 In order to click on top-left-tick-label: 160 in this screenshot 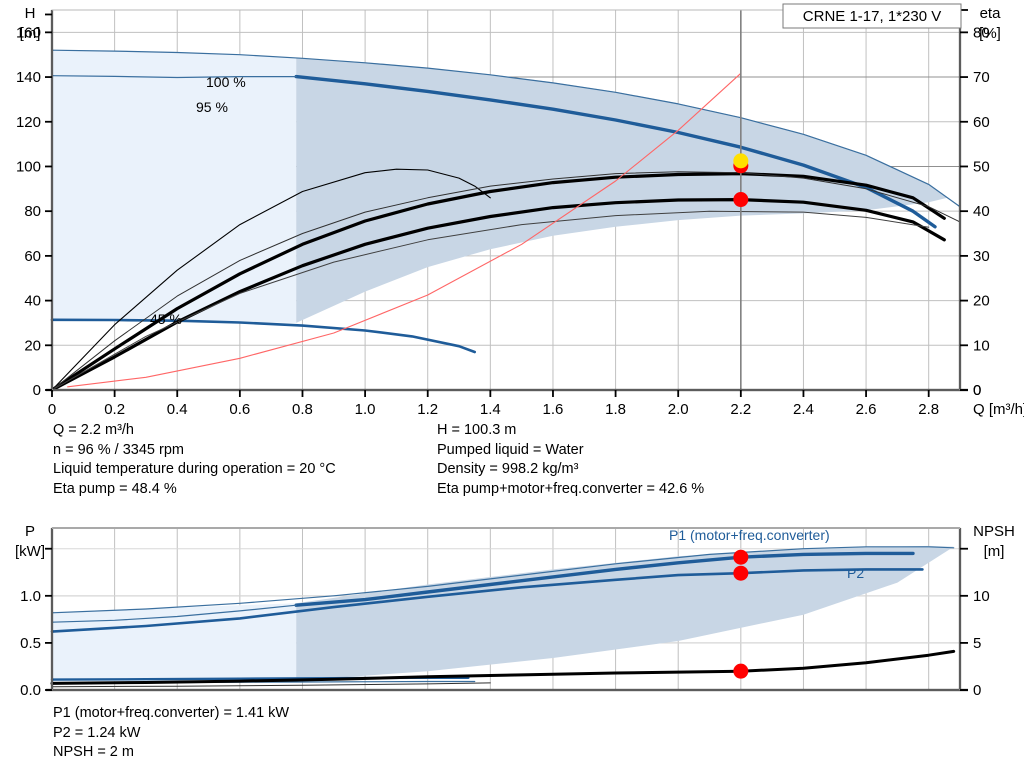, I will do `click(28, 32)`.